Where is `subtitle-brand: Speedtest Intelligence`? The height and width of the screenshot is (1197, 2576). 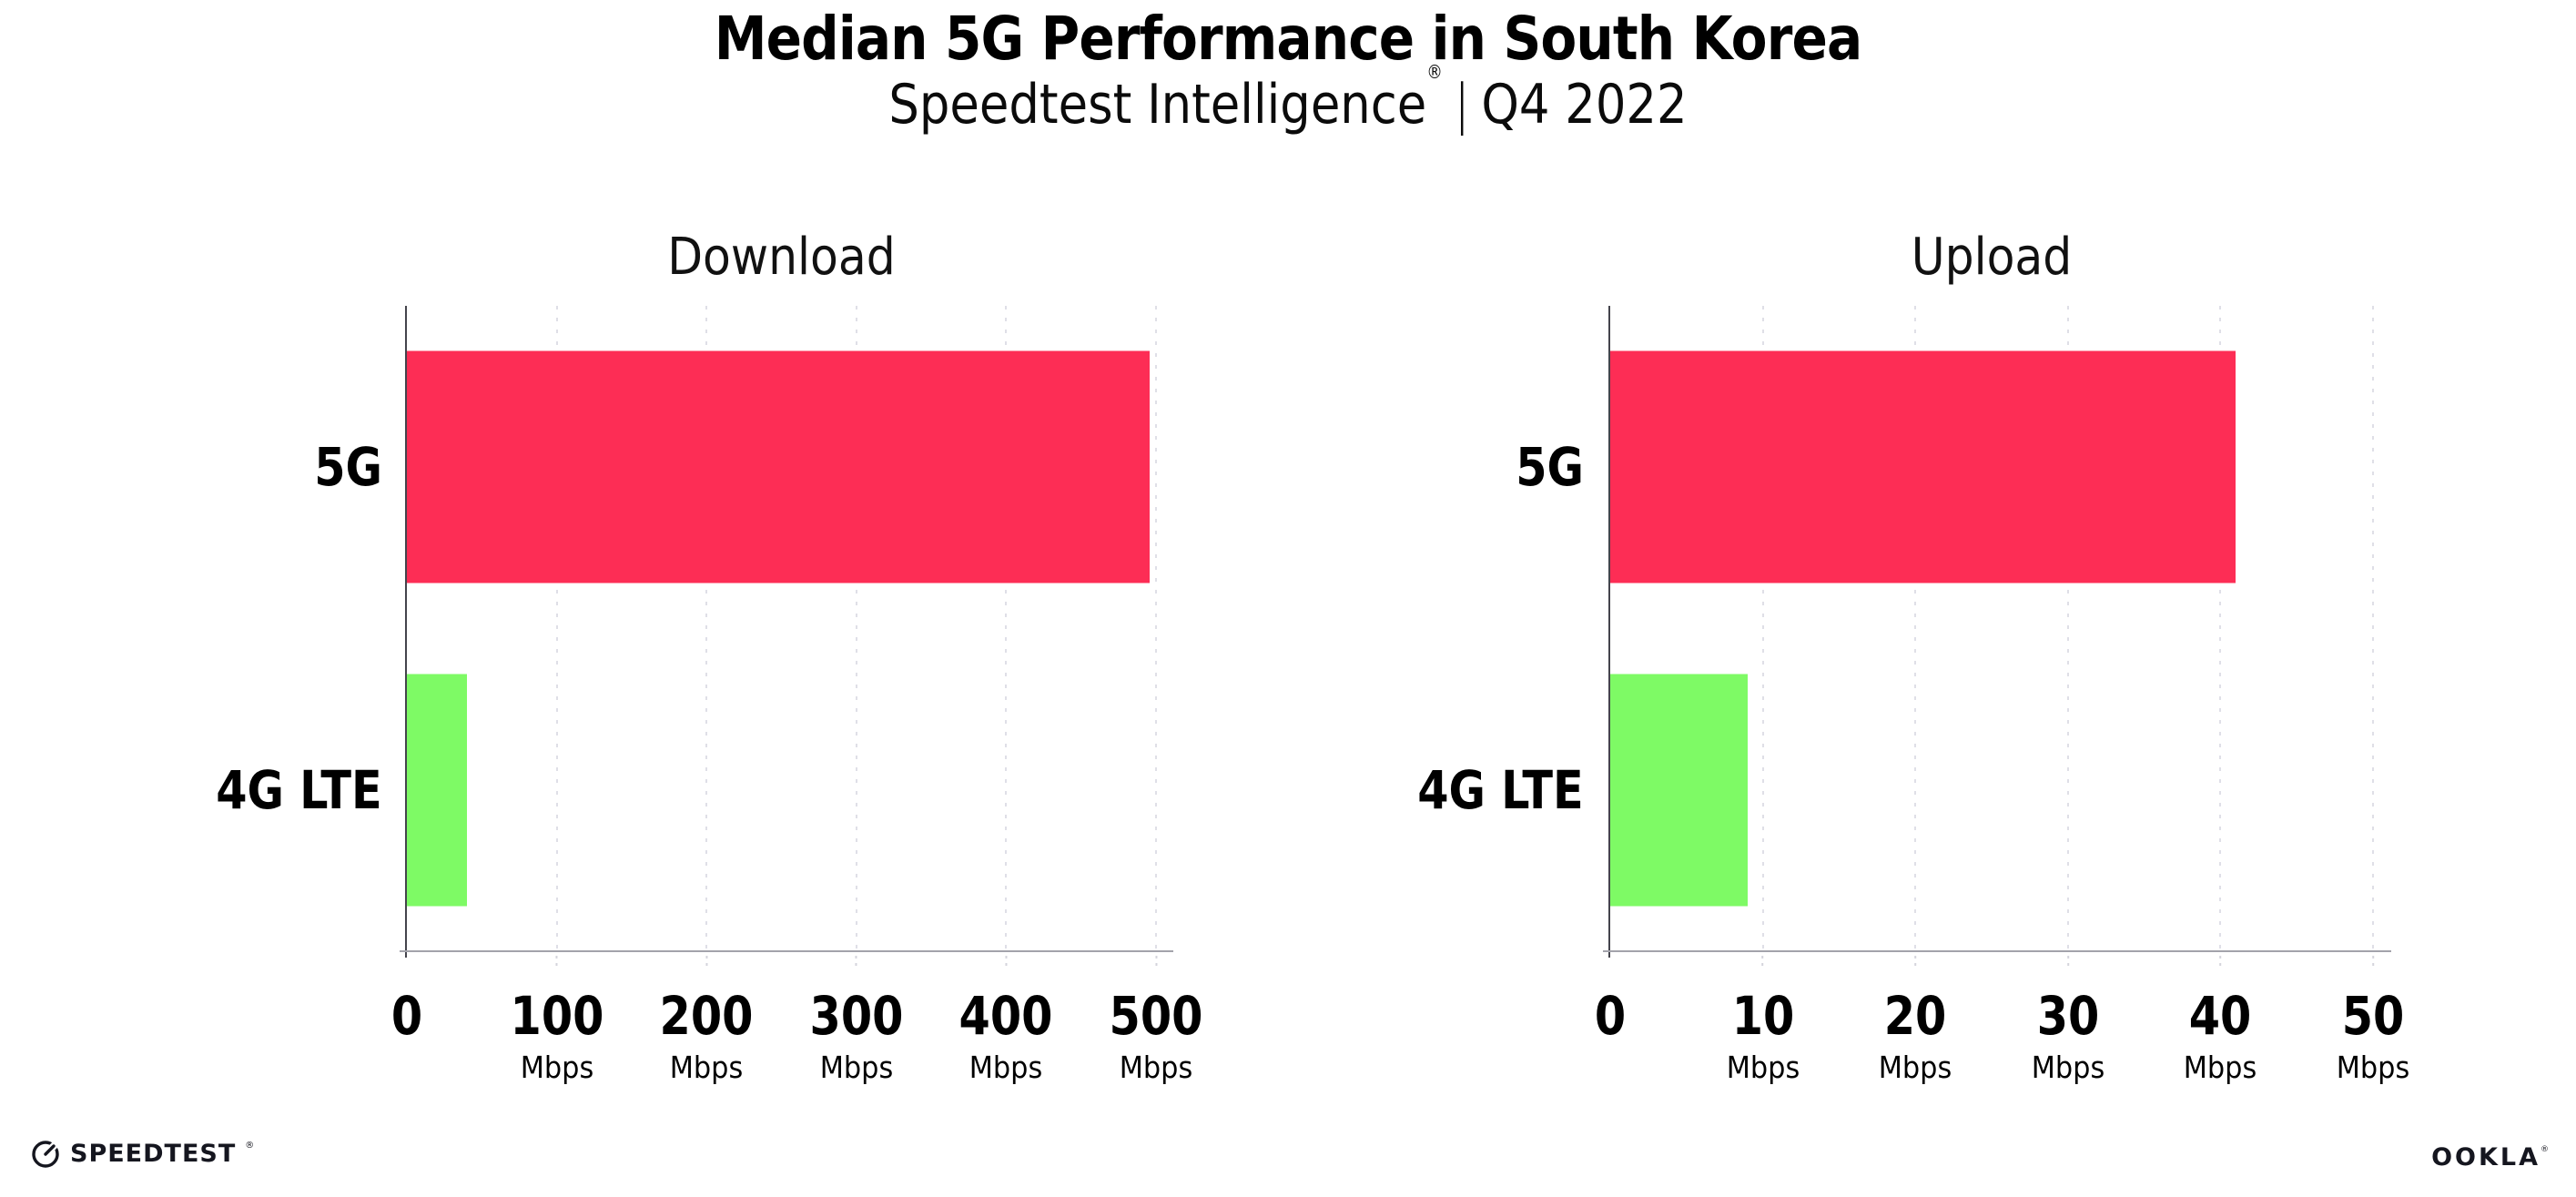 subtitle-brand: Speedtest Intelligence is located at coordinates (1157, 105).